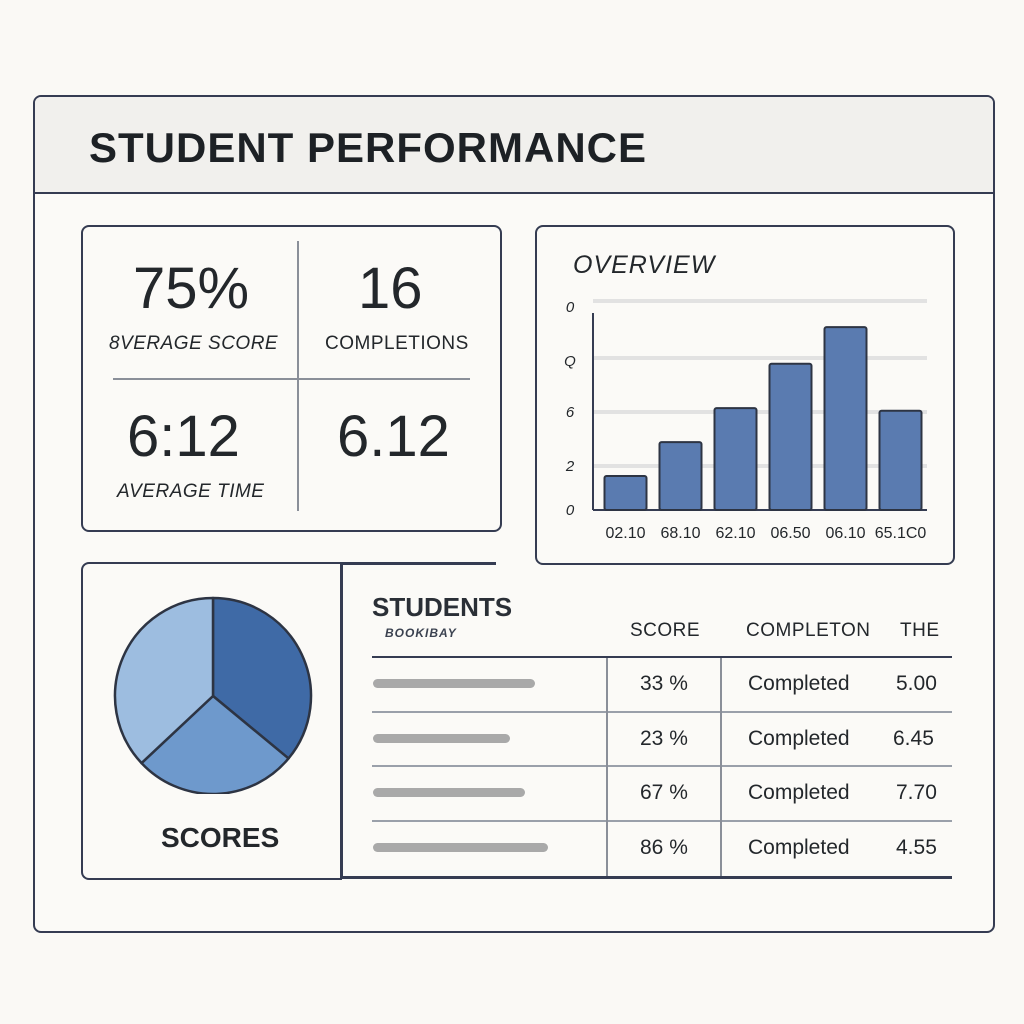  Describe the element at coordinates (901, 533) in the screenshot. I see `x-tick-label: 65.1C0` at that location.